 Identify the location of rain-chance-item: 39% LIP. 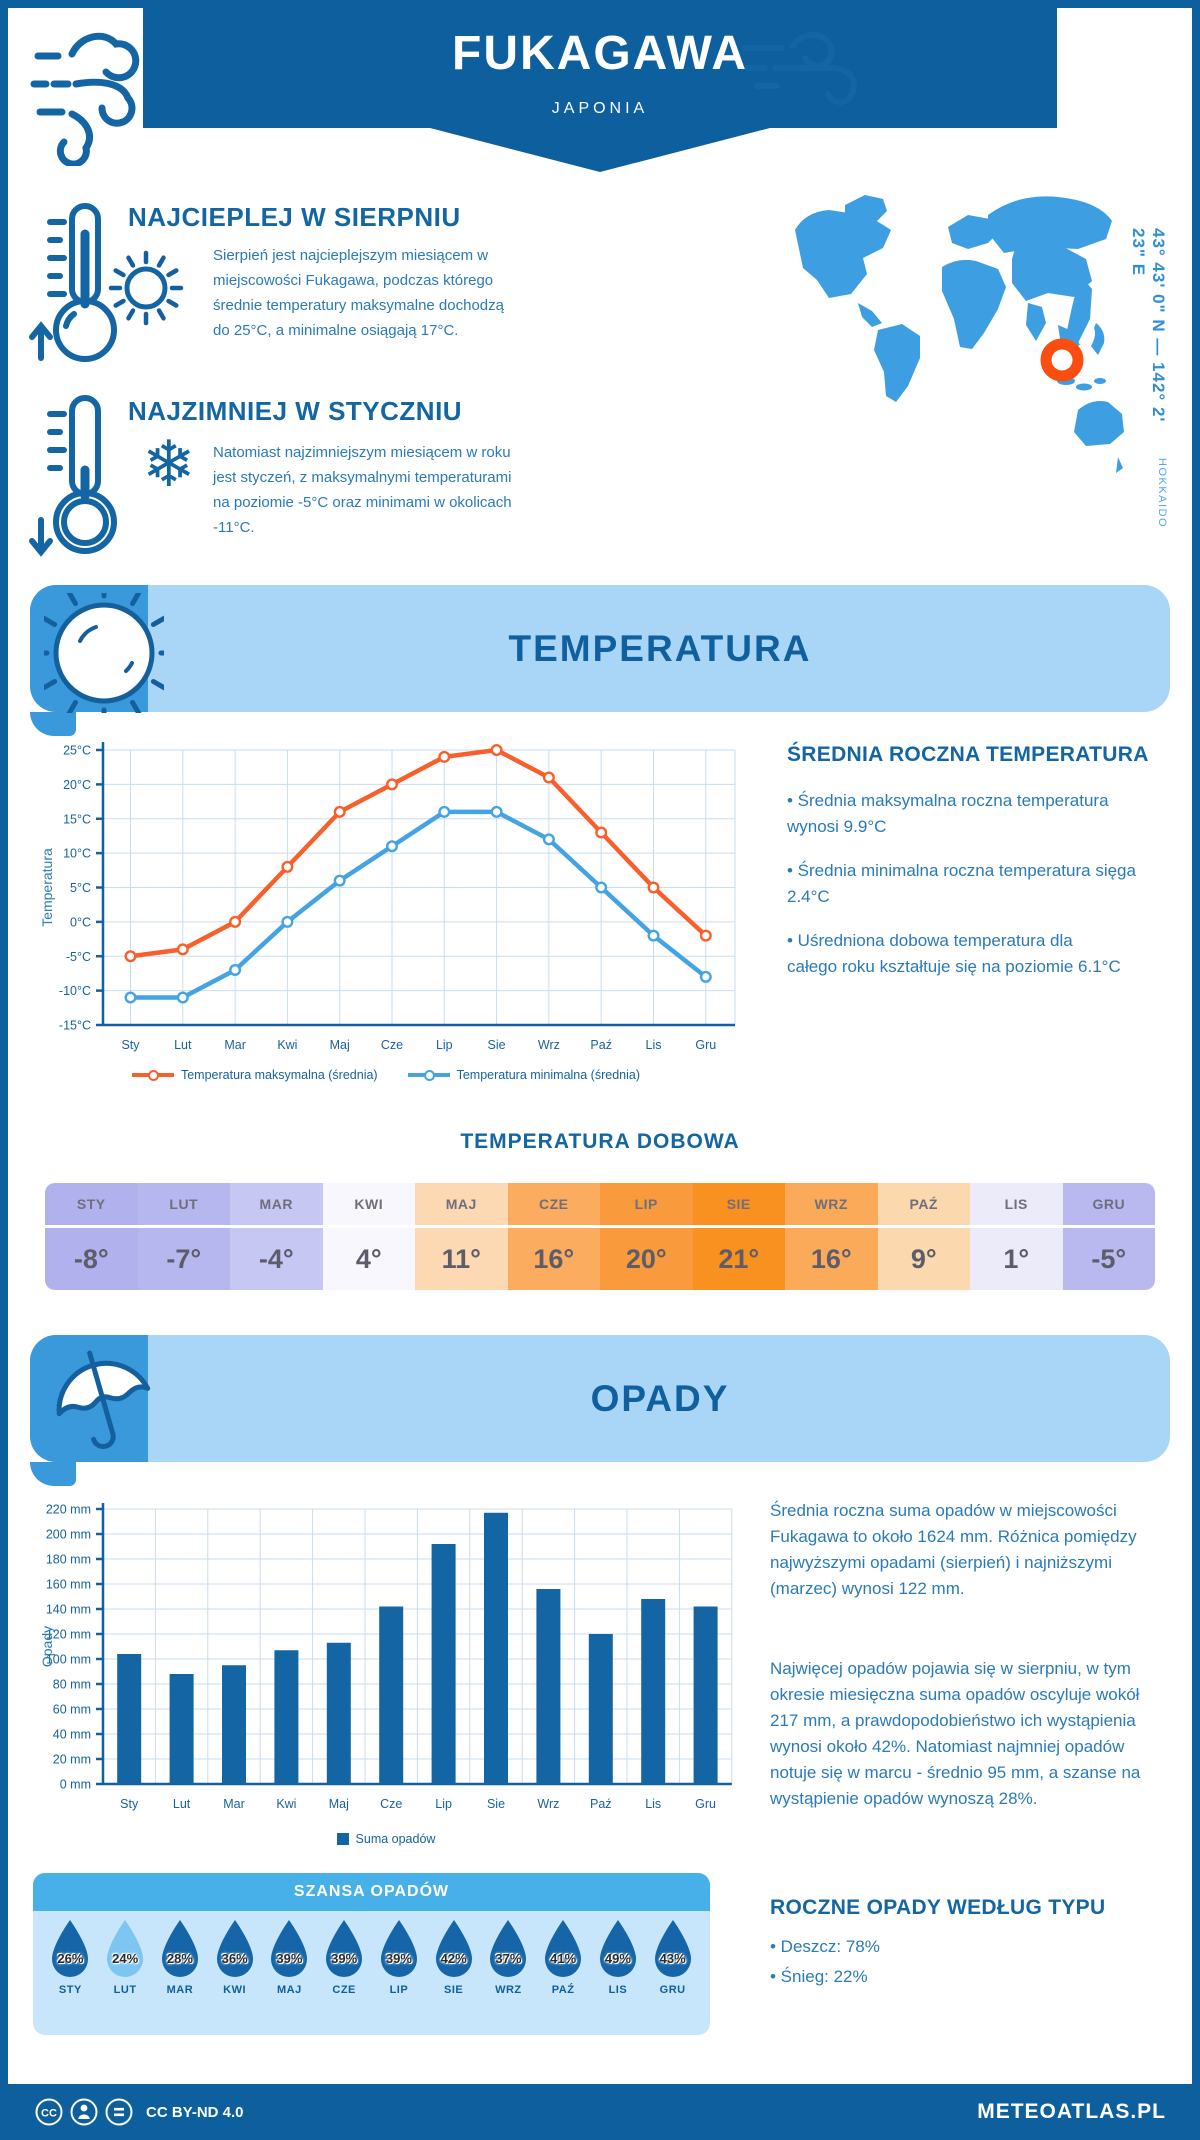
(399, 1957).